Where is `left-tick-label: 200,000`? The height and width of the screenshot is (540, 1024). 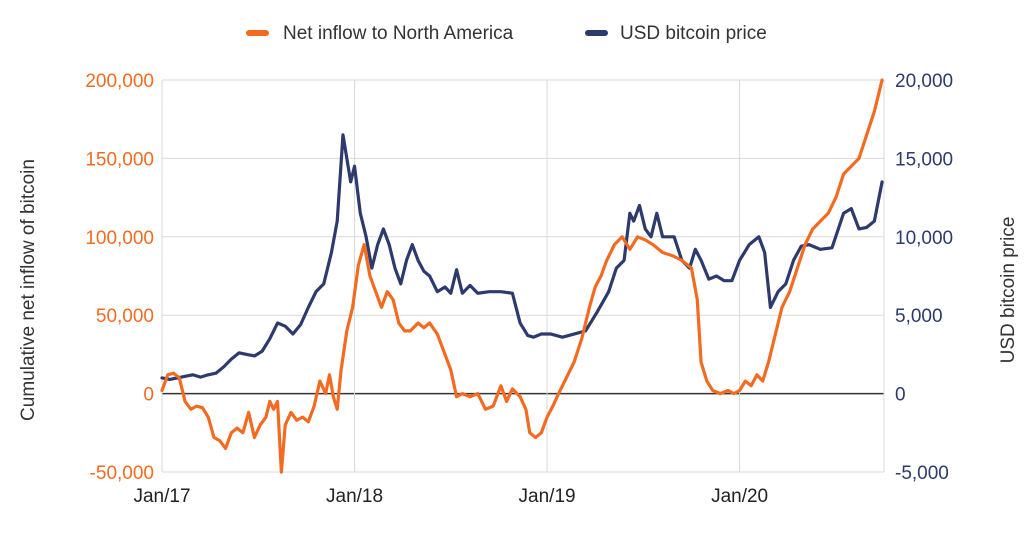
left-tick-label: 200,000 is located at coordinates (119, 81).